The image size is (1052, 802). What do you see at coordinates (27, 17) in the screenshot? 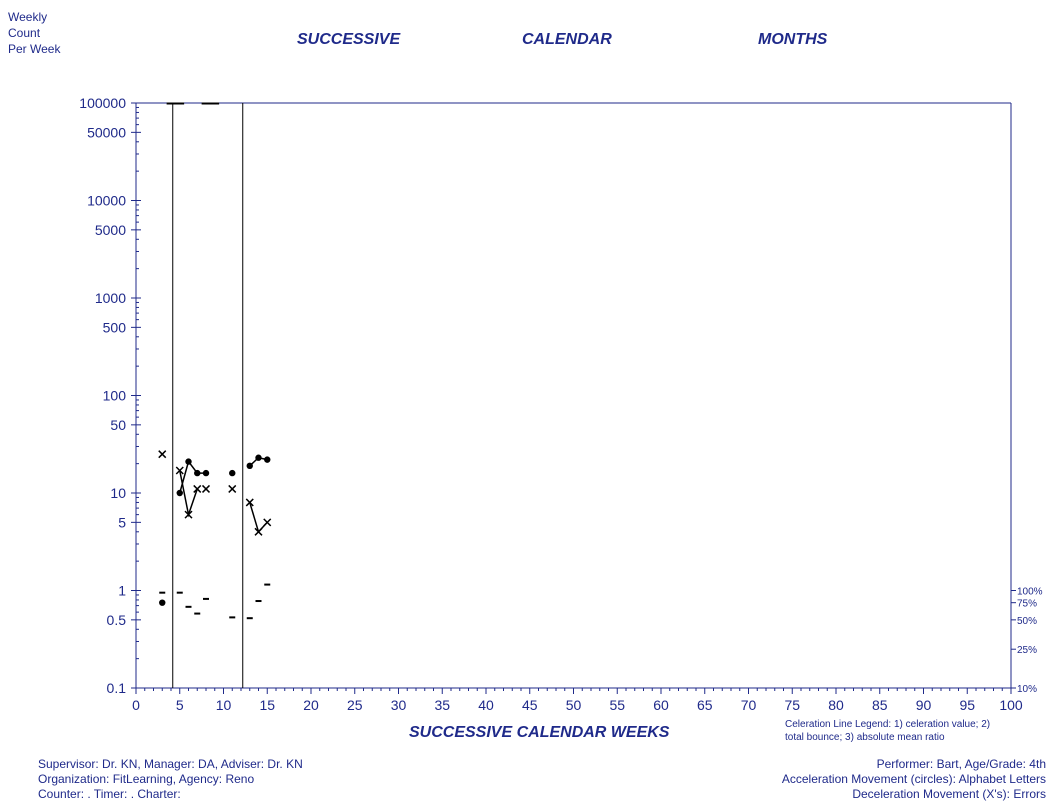
I see `y-label-line-1: Weekly` at bounding box center [27, 17].